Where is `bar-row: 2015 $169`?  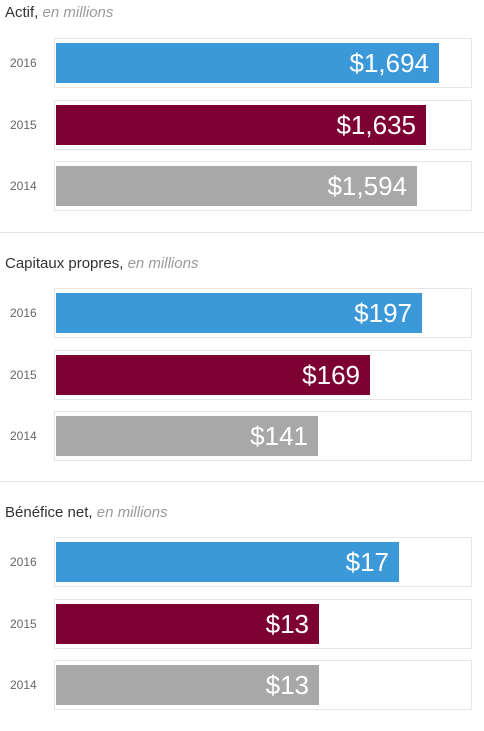
bar-row: 2015 $169 is located at coordinates (242, 375).